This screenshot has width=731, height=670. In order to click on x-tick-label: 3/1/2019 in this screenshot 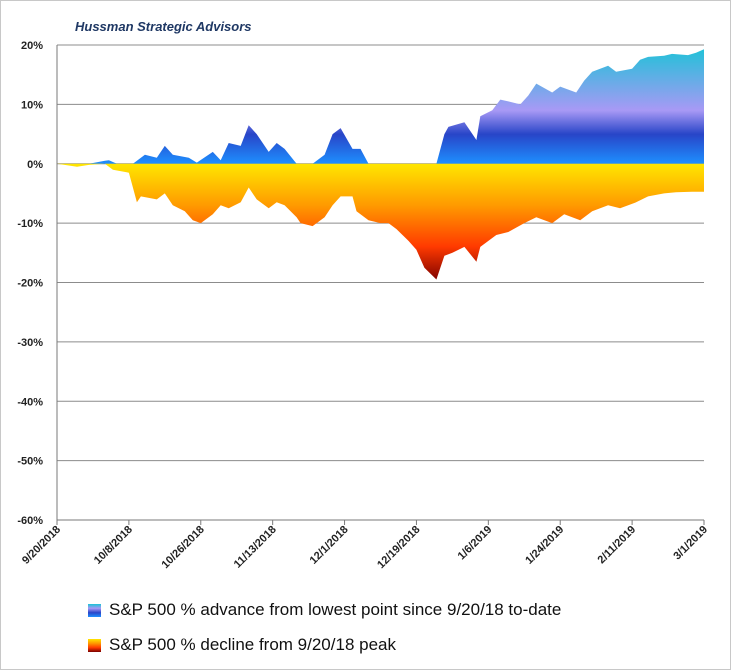, I will do `click(690, 543)`.